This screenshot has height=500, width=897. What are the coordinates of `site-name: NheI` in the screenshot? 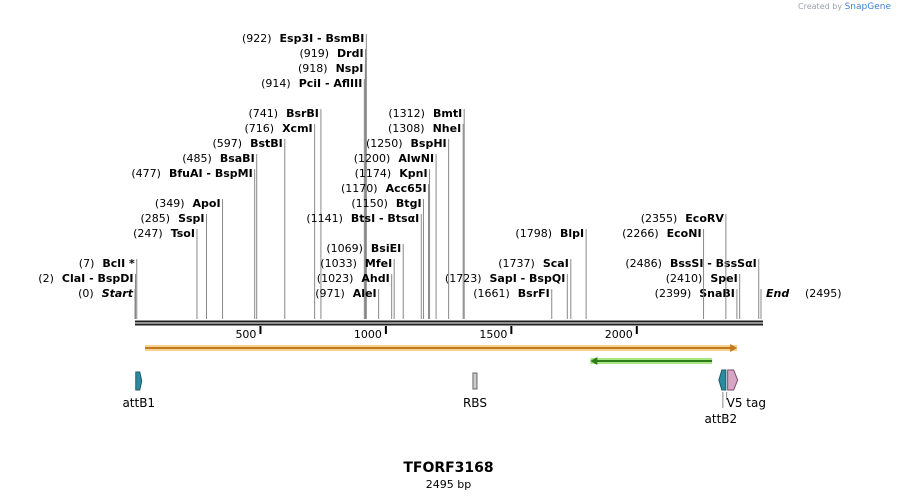 It's located at (447, 128).